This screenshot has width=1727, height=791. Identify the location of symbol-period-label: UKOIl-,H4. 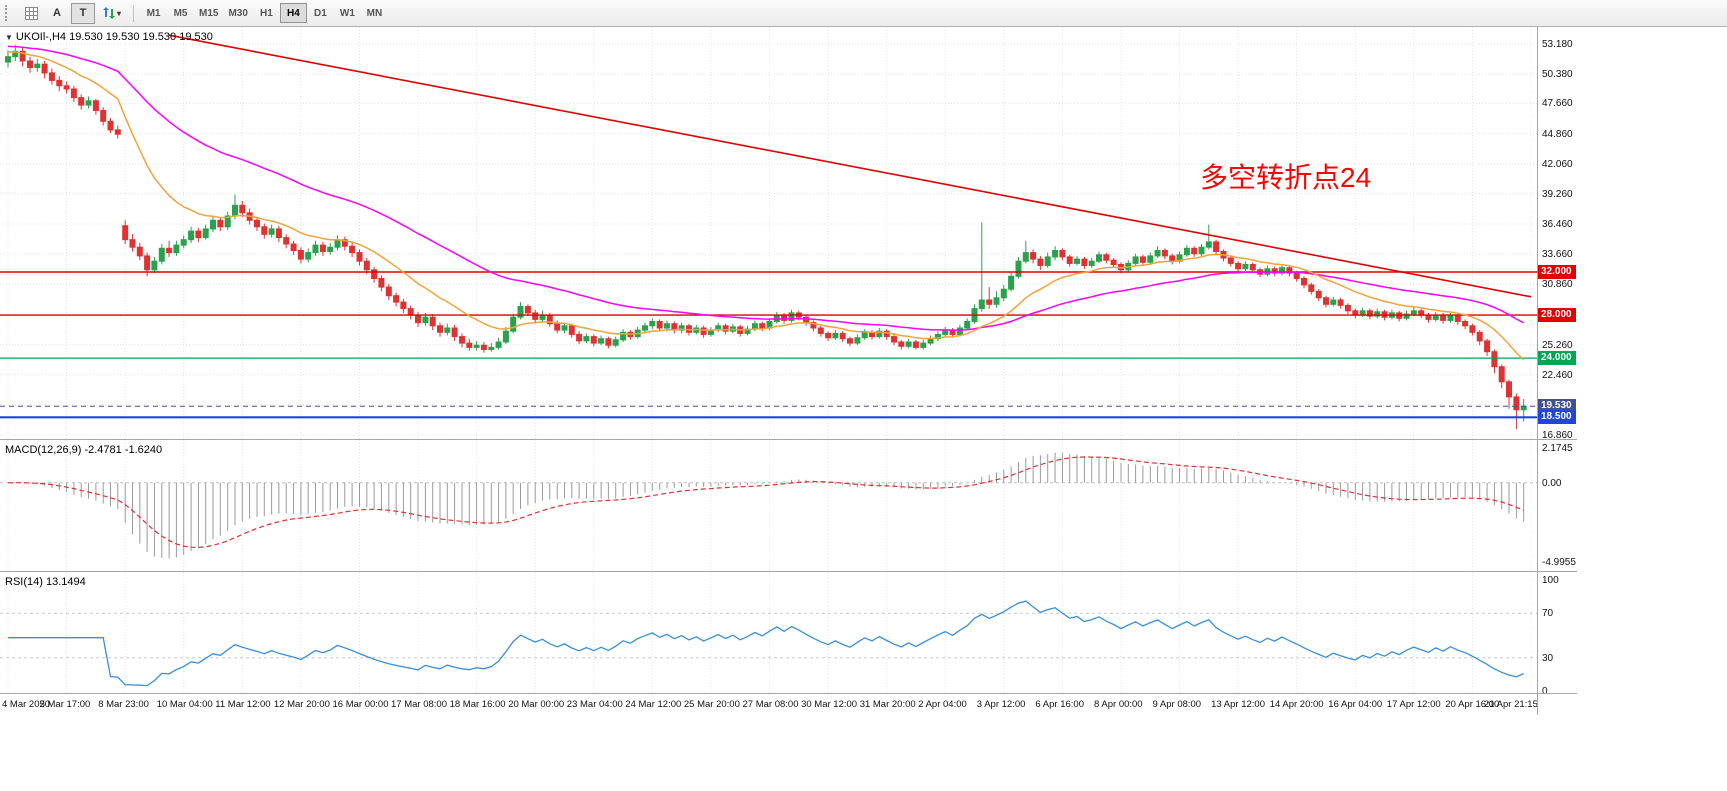
(41, 37).